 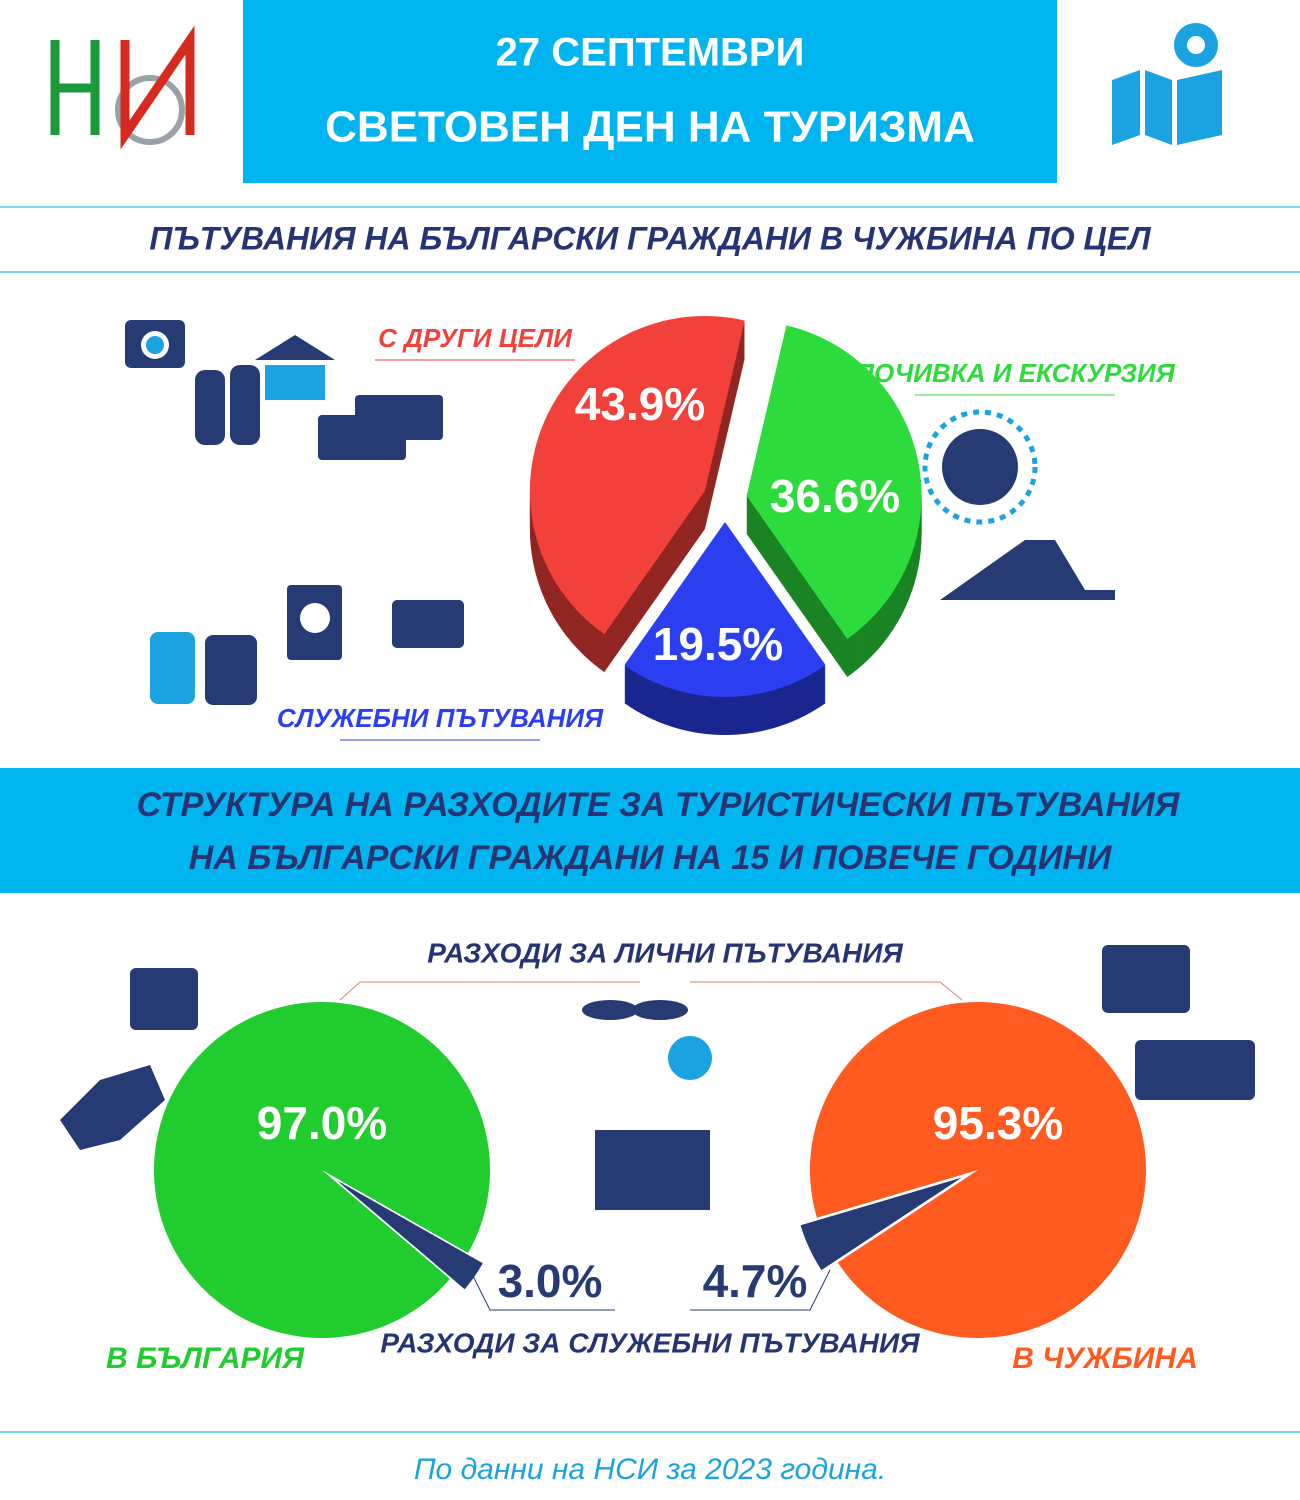 I want to click on header-box, so click(x=650, y=91).